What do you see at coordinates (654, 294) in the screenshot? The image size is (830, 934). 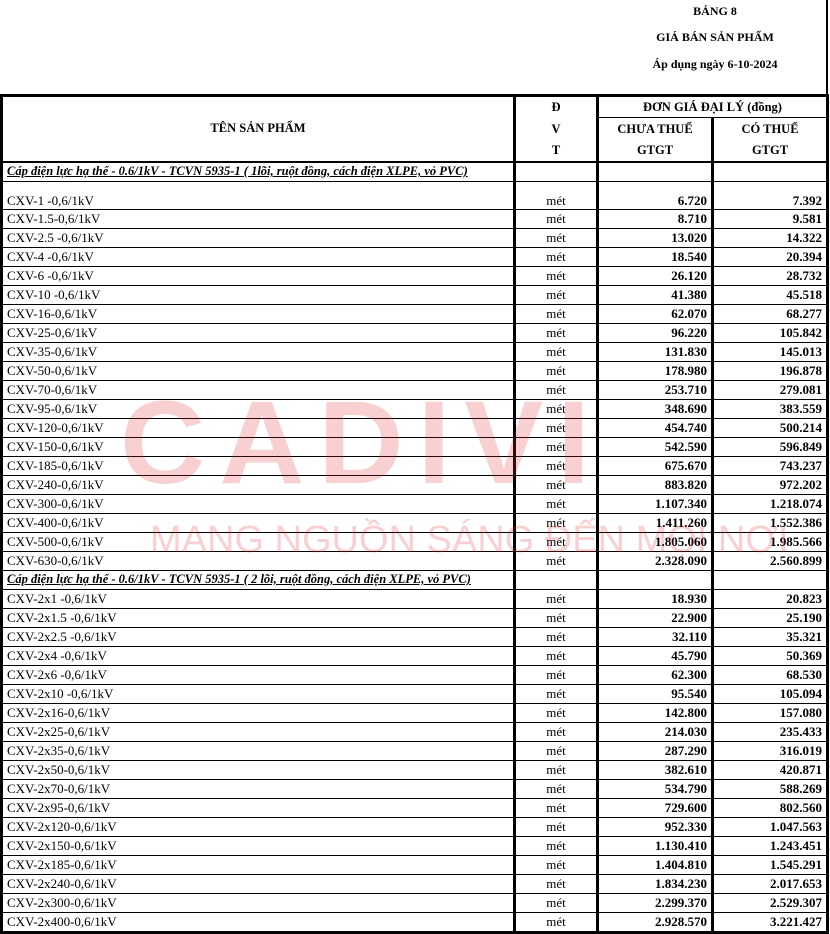 I see `price-pre-tax: 41.380` at bounding box center [654, 294].